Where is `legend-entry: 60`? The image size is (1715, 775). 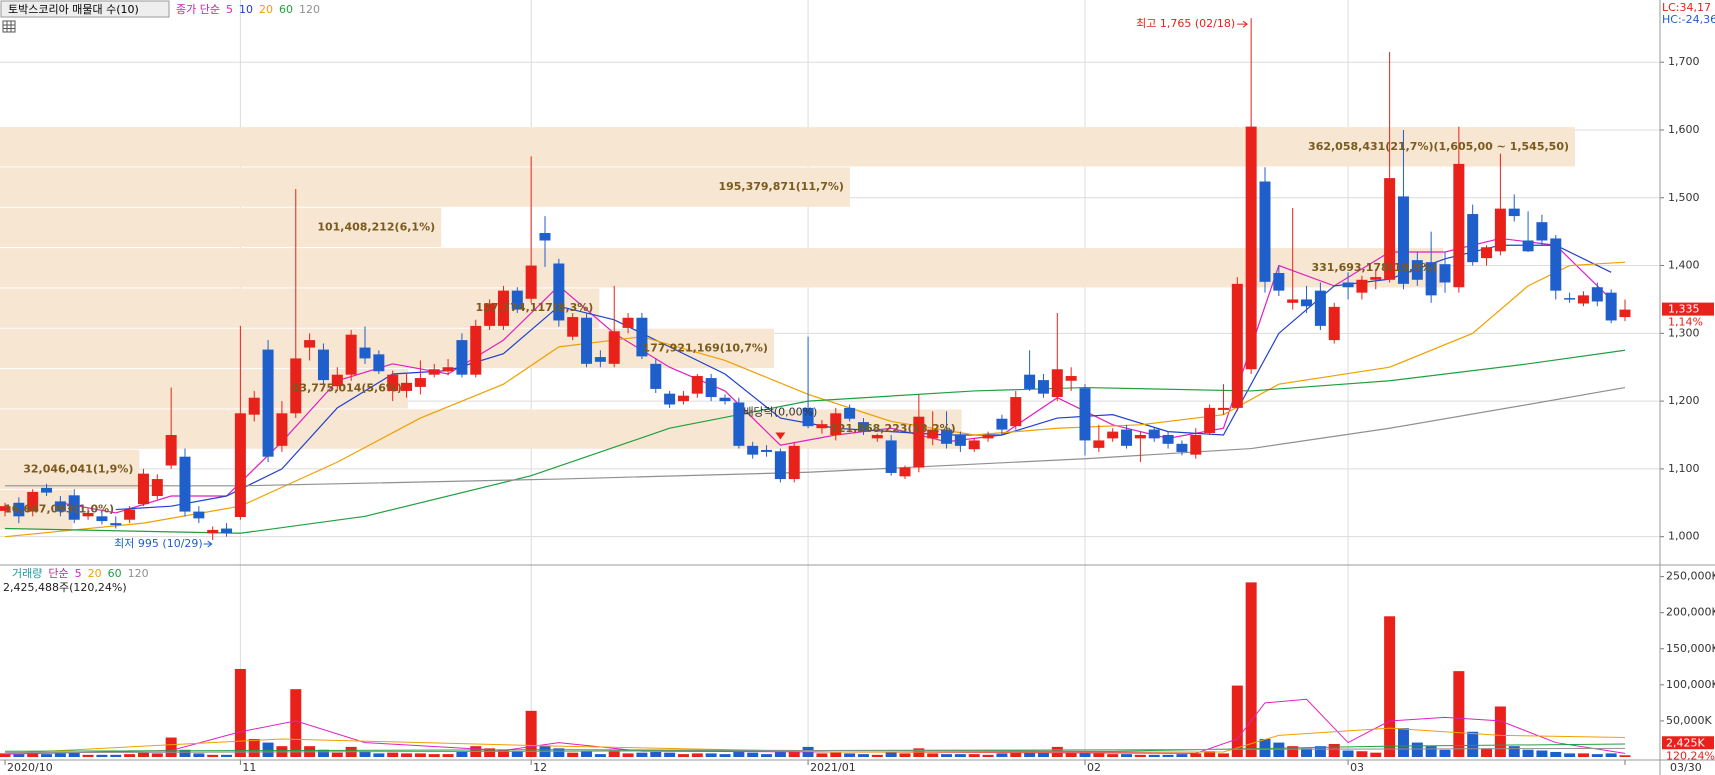 legend-entry: 60 is located at coordinates (286, 9).